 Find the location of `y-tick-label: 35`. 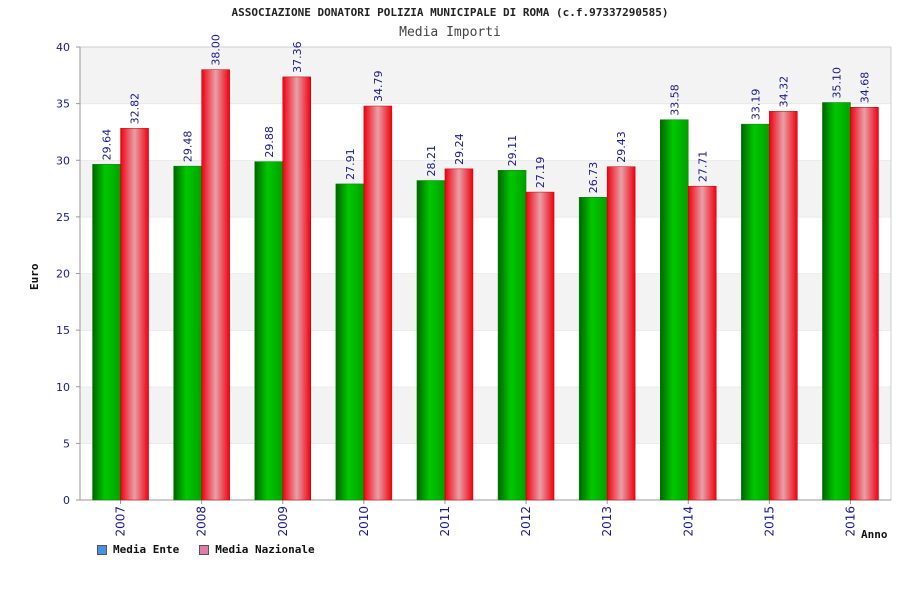

y-tick-label: 35 is located at coordinates (63, 104).